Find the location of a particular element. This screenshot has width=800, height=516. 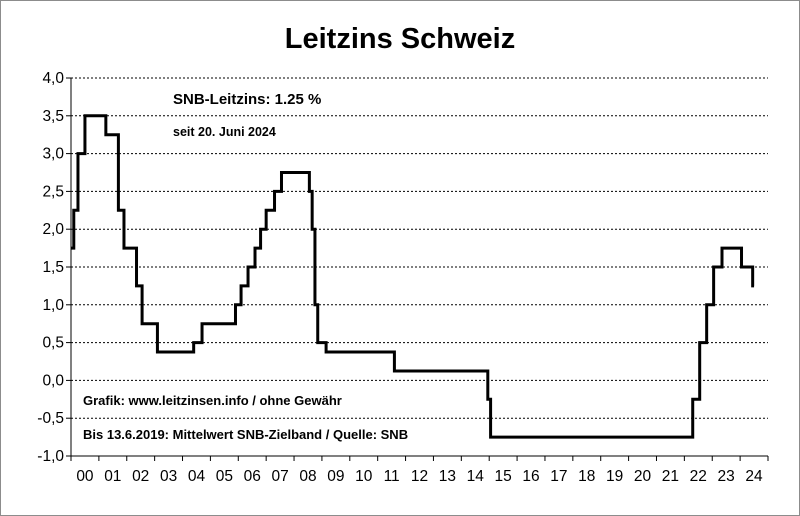

y-tick-label: 1,5 is located at coordinates (53, 267).